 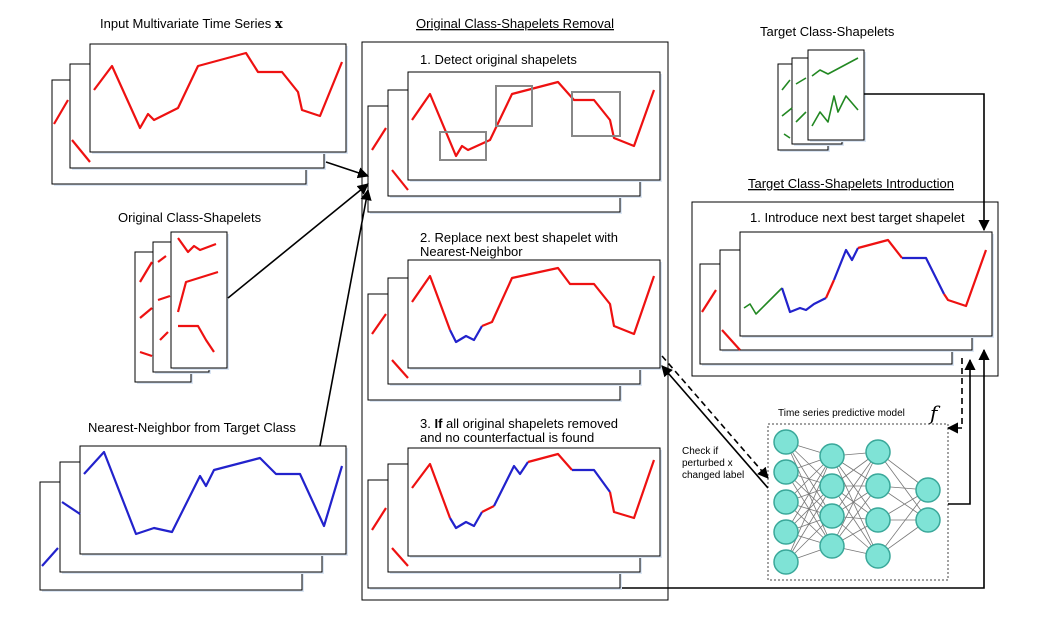 I want to click on intro-line-1-blue-b, so click(x=845, y=264).